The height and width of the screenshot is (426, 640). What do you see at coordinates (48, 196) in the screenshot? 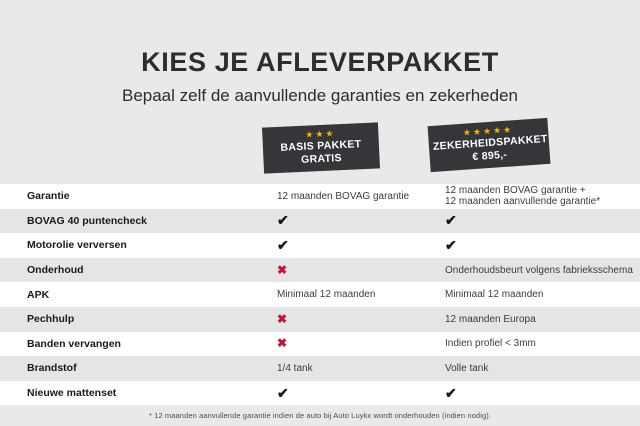
I see `row-label: Garantie` at bounding box center [48, 196].